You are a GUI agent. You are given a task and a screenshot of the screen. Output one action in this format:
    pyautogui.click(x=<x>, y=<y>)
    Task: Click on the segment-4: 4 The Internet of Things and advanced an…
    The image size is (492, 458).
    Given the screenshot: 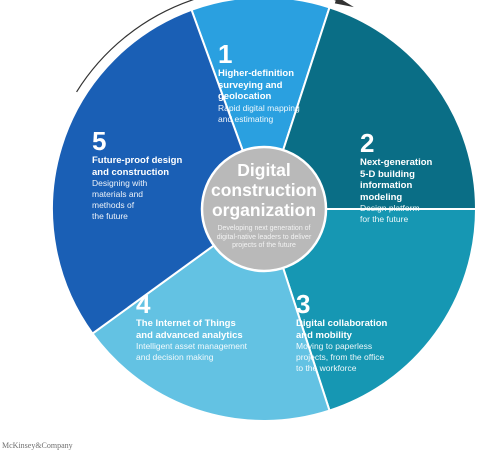 What is the action you would take?
    pyautogui.click(x=206, y=326)
    